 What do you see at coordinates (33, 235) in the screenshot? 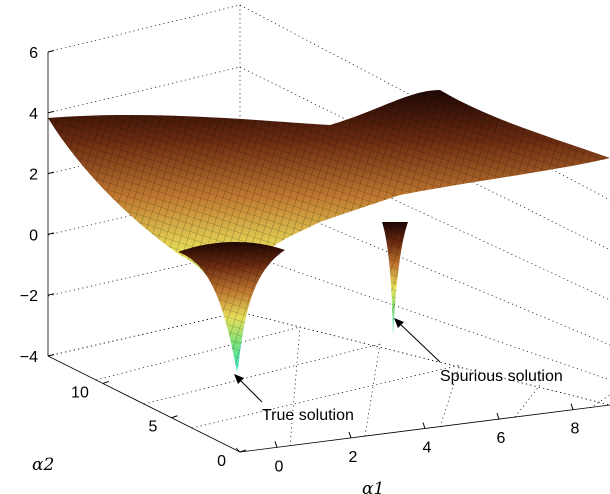
I see `z-tick-label: 0` at bounding box center [33, 235].